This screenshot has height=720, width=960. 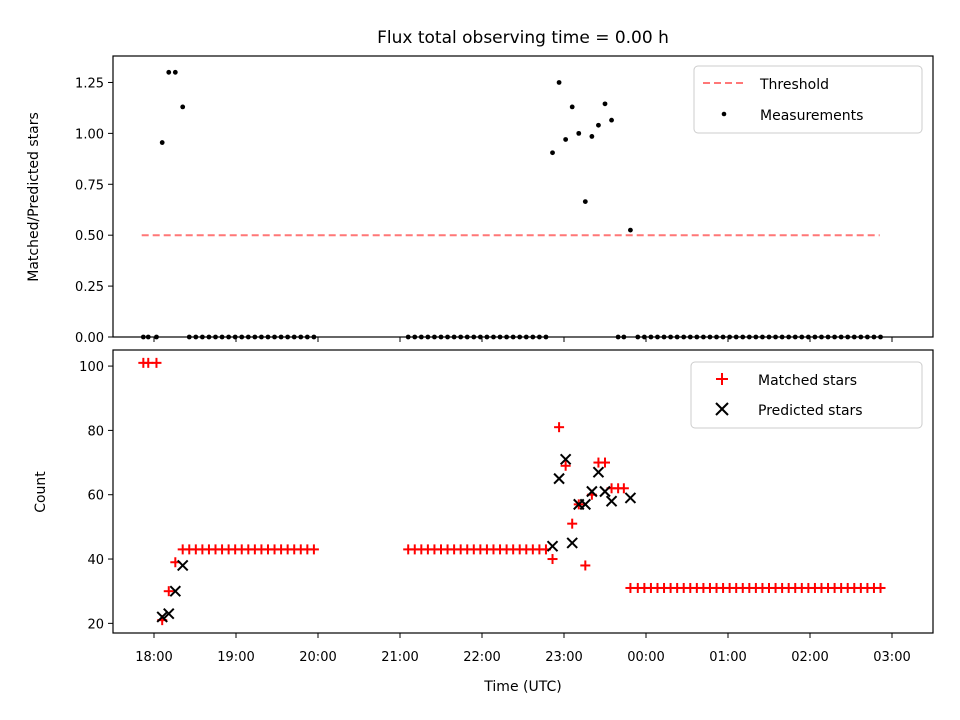 What do you see at coordinates (89, 287) in the screenshot?
I see `top-y-tick-label: 0.25` at bounding box center [89, 287].